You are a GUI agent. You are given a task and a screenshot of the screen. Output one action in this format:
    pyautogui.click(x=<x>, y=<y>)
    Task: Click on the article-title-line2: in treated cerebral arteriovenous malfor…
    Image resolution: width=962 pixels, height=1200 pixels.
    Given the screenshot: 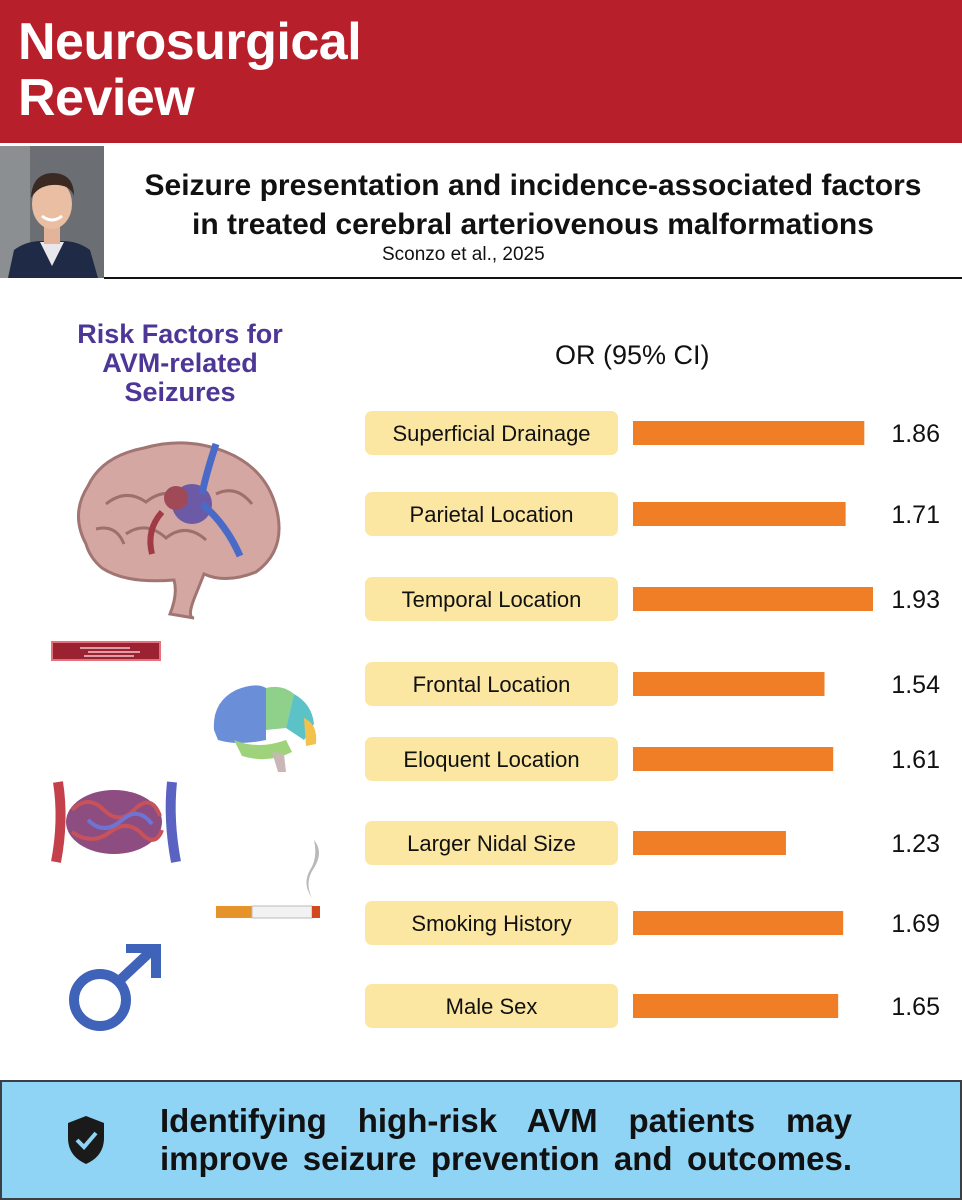 What is the action you would take?
    pyautogui.click(x=533, y=224)
    